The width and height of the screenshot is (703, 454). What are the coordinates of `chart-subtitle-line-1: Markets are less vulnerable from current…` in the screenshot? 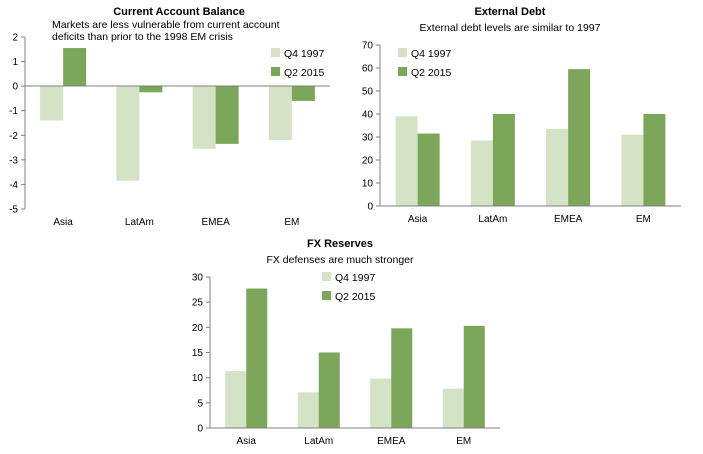 It's located at (166, 25).